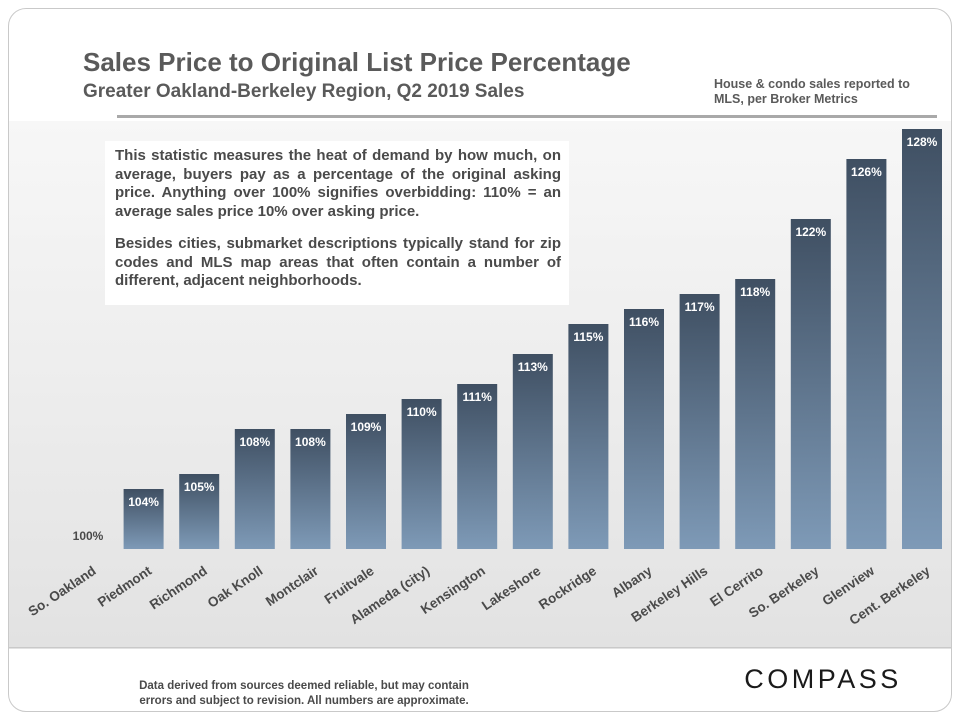 The image size is (960, 720). What do you see at coordinates (810, 384) in the screenshot?
I see `bar-so-berkeley` at bounding box center [810, 384].